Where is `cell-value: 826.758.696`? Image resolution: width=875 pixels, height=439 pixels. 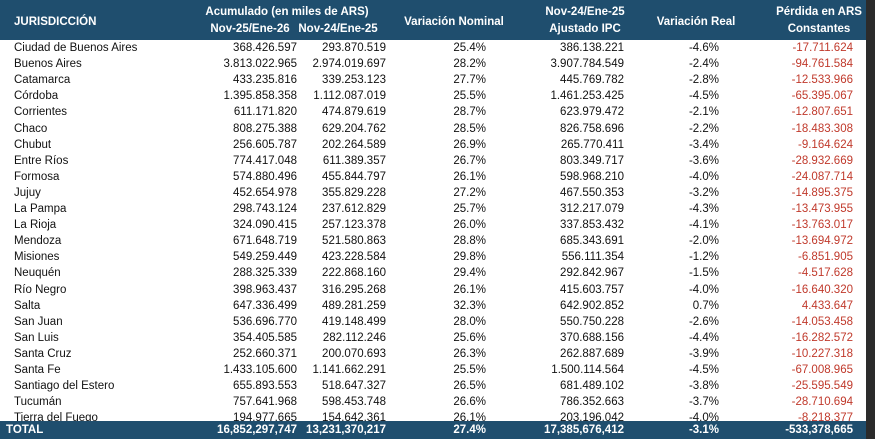 cell-value: 826.758.696 is located at coordinates (592, 128).